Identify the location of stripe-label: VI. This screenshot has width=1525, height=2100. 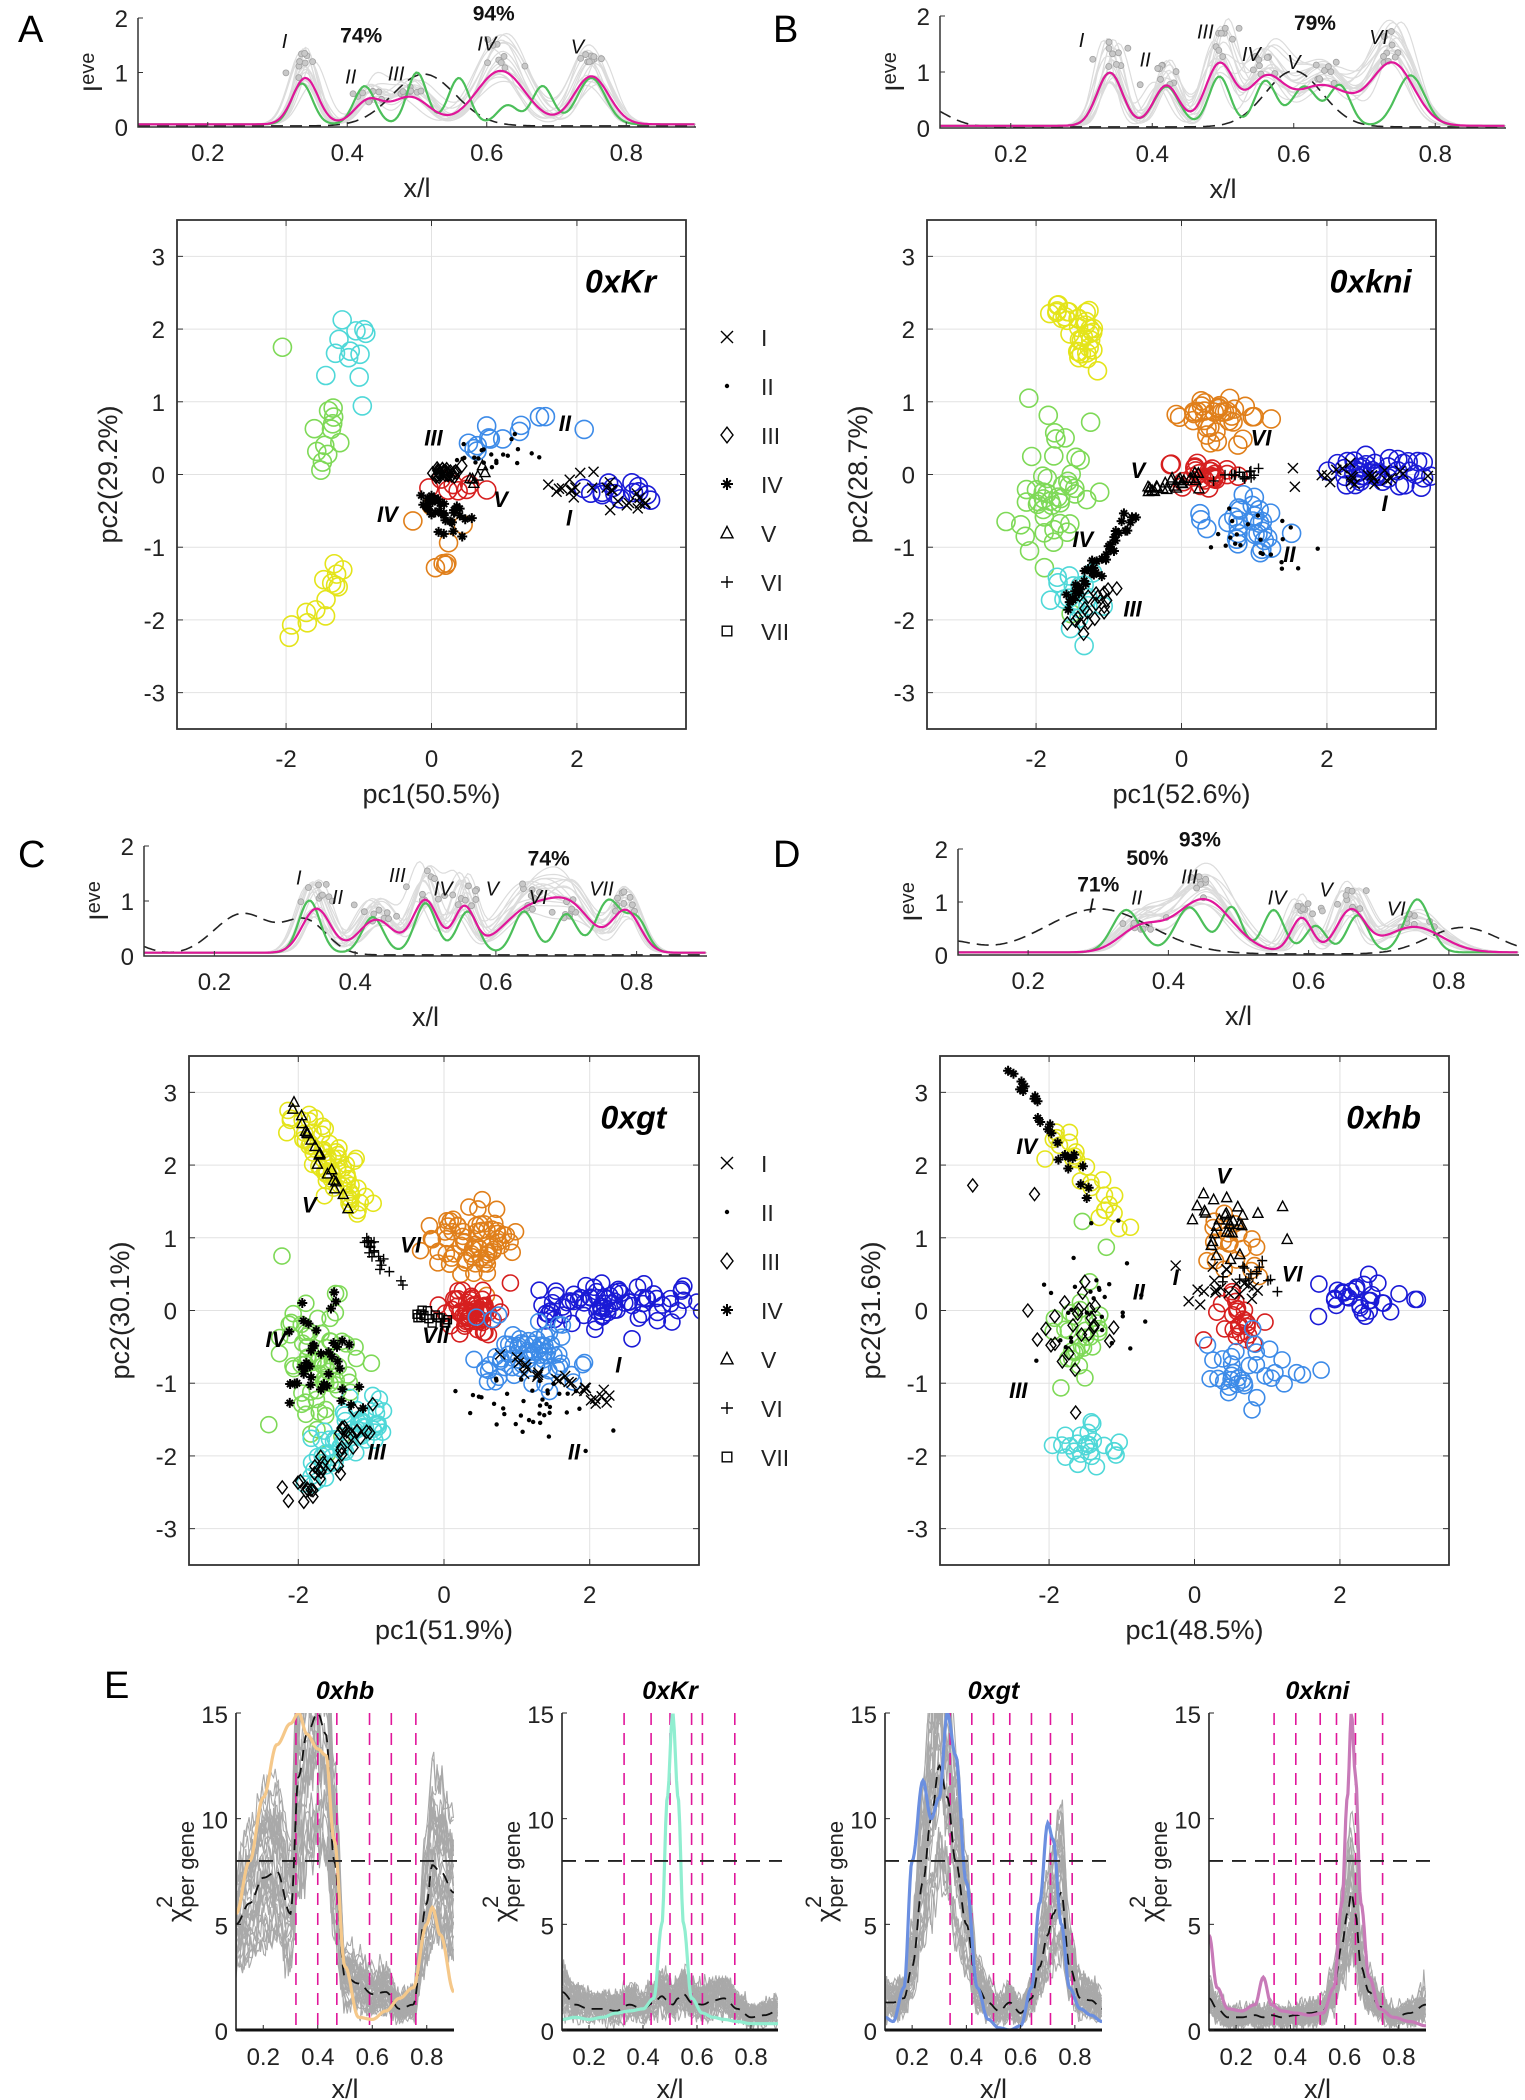
(1378, 38).